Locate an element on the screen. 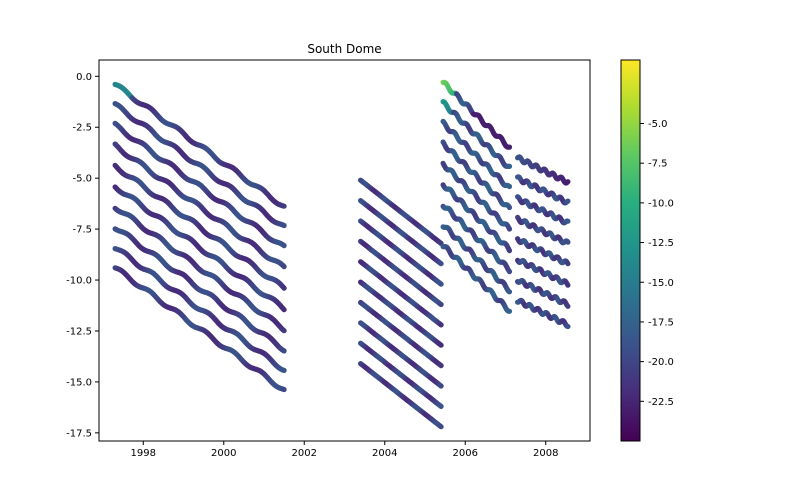 Image resolution: width=792 pixels, height=504 pixels. y-tick-label: -5.0 is located at coordinates (82, 179).